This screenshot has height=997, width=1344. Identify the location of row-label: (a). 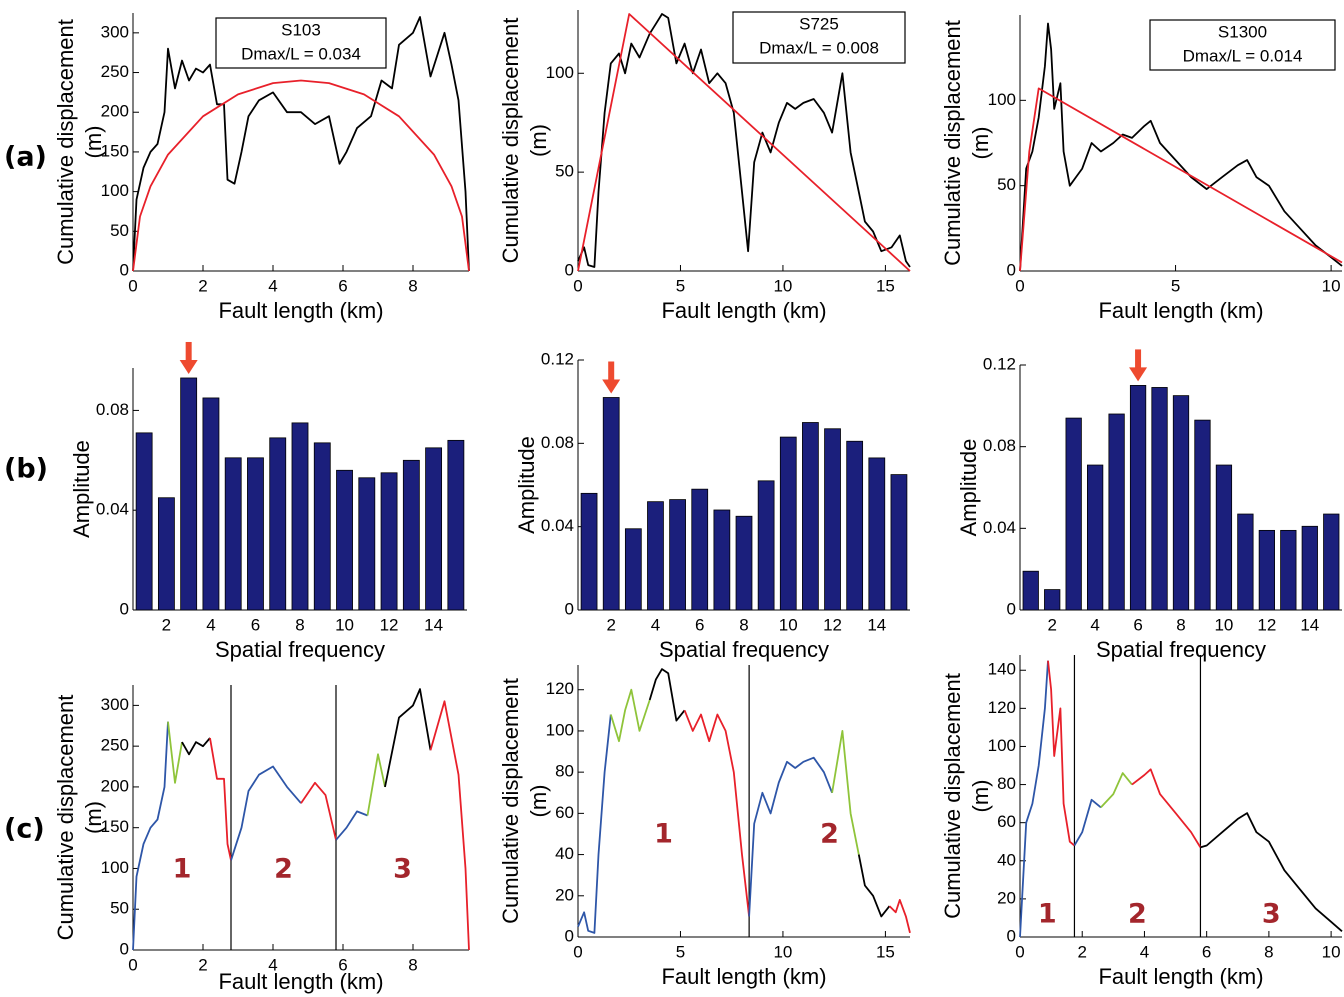
(25, 157).